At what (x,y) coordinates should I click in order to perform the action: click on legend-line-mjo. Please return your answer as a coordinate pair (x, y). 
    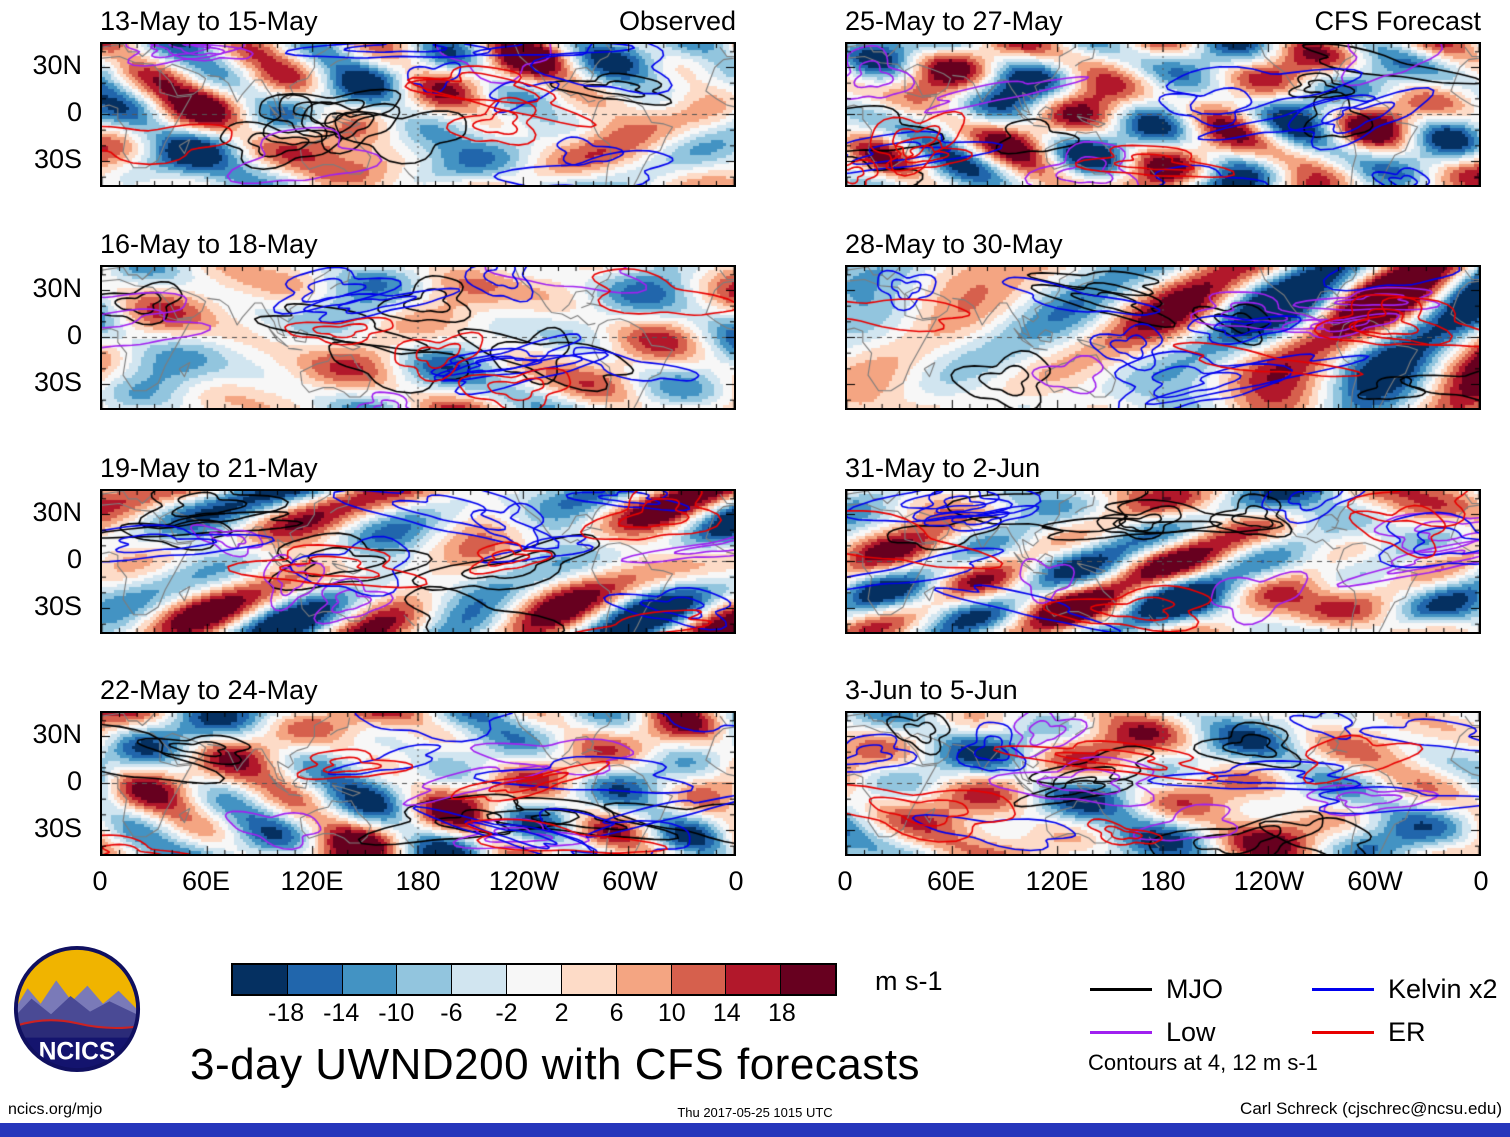
    Looking at the image, I should click on (1121, 989).